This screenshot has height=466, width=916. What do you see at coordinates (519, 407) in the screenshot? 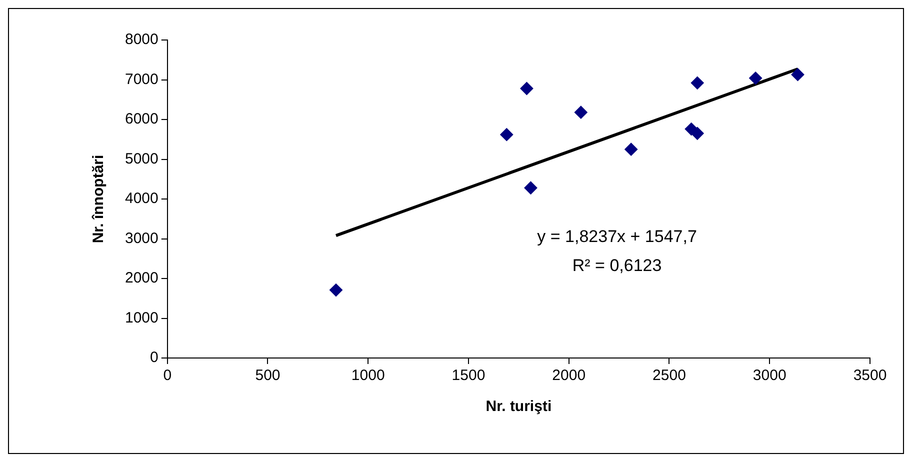
I see `x-axis-title: Nr. turişti` at bounding box center [519, 407].